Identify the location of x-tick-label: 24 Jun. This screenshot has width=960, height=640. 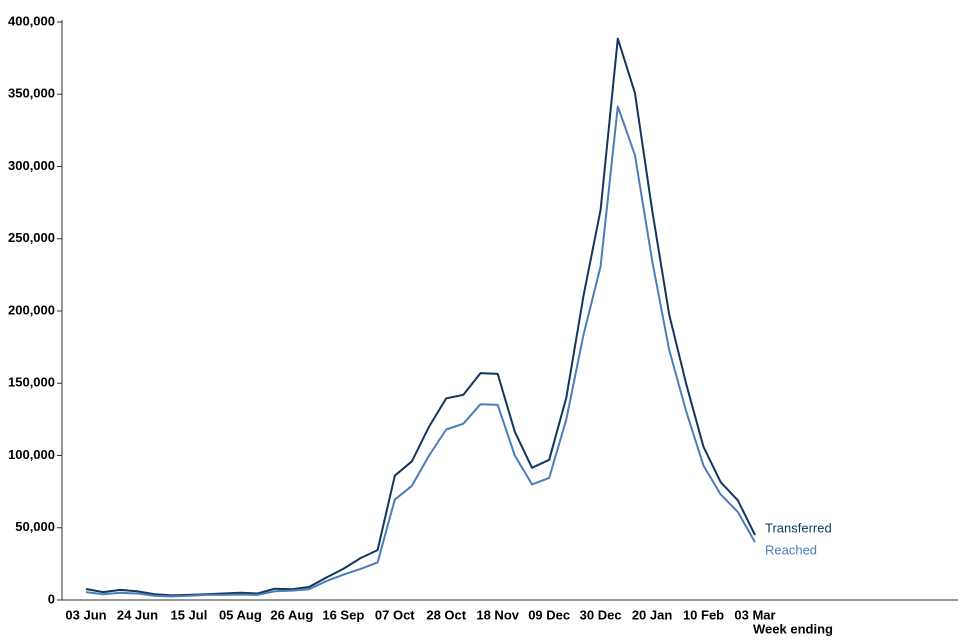
(137, 614).